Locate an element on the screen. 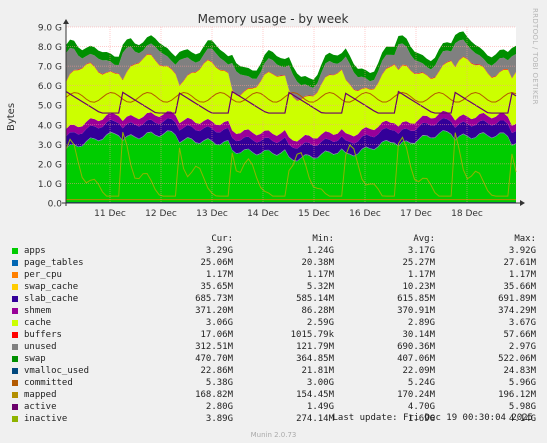 Image resolution: width=547 pixels, height=443 pixels. legend-min: 21.81M is located at coordinates (317, 371).